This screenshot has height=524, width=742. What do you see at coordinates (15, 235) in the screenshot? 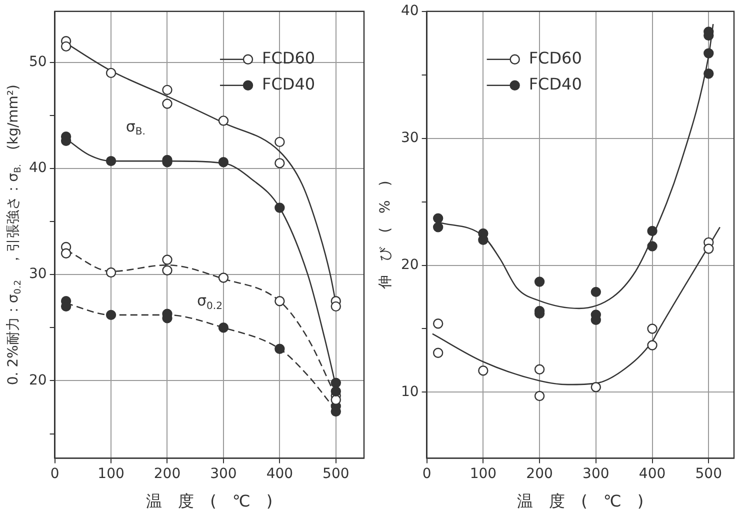
I see `text: 0. 2%耐力：σ0.2 ，引張強さ：σB. (kg/mm²)` at bounding box center [15, 235].